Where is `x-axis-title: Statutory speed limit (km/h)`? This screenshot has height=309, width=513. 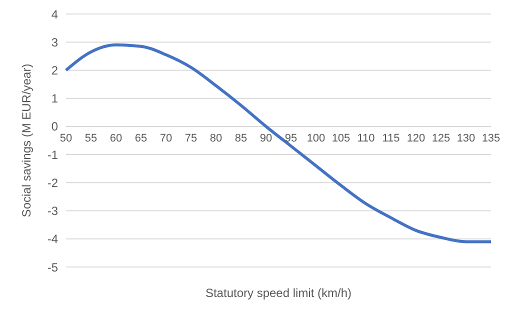
x-axis-title: Statutory speed limit (km/h) is located at coordinates (278, 293).